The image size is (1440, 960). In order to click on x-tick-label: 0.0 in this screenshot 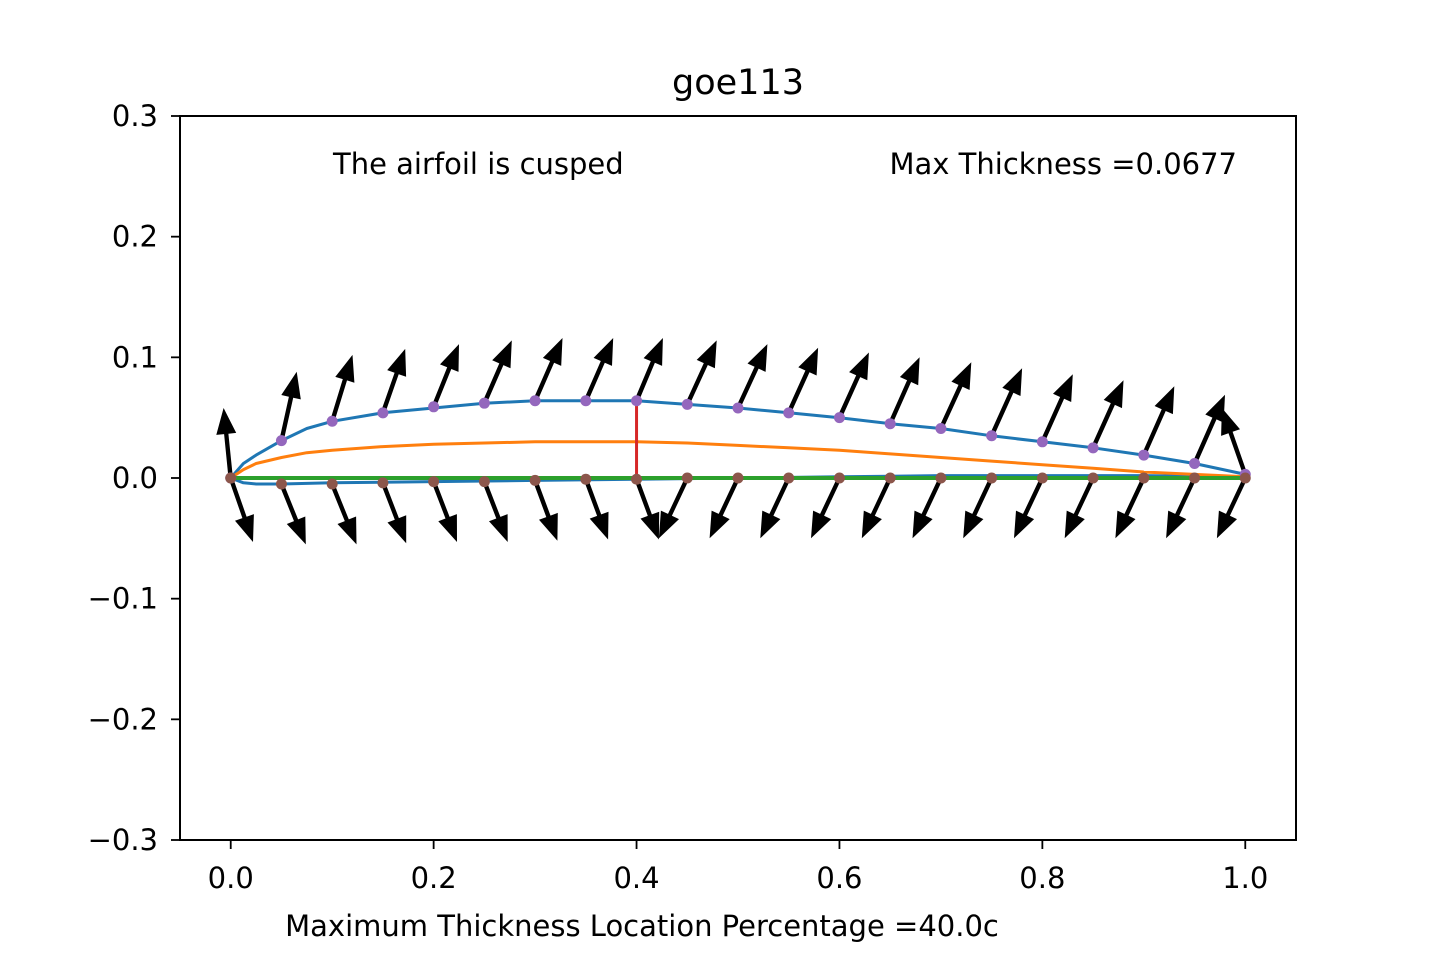, I will do `click(231, 878)`.